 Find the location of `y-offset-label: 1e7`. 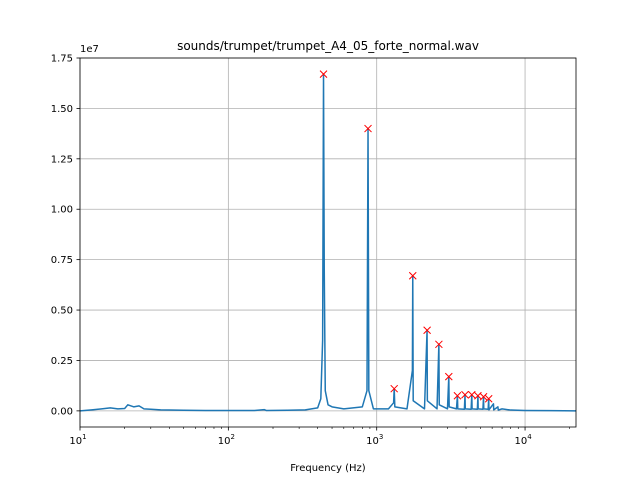

y-offset-label: 1e7 is located at coordinates (89, 49).